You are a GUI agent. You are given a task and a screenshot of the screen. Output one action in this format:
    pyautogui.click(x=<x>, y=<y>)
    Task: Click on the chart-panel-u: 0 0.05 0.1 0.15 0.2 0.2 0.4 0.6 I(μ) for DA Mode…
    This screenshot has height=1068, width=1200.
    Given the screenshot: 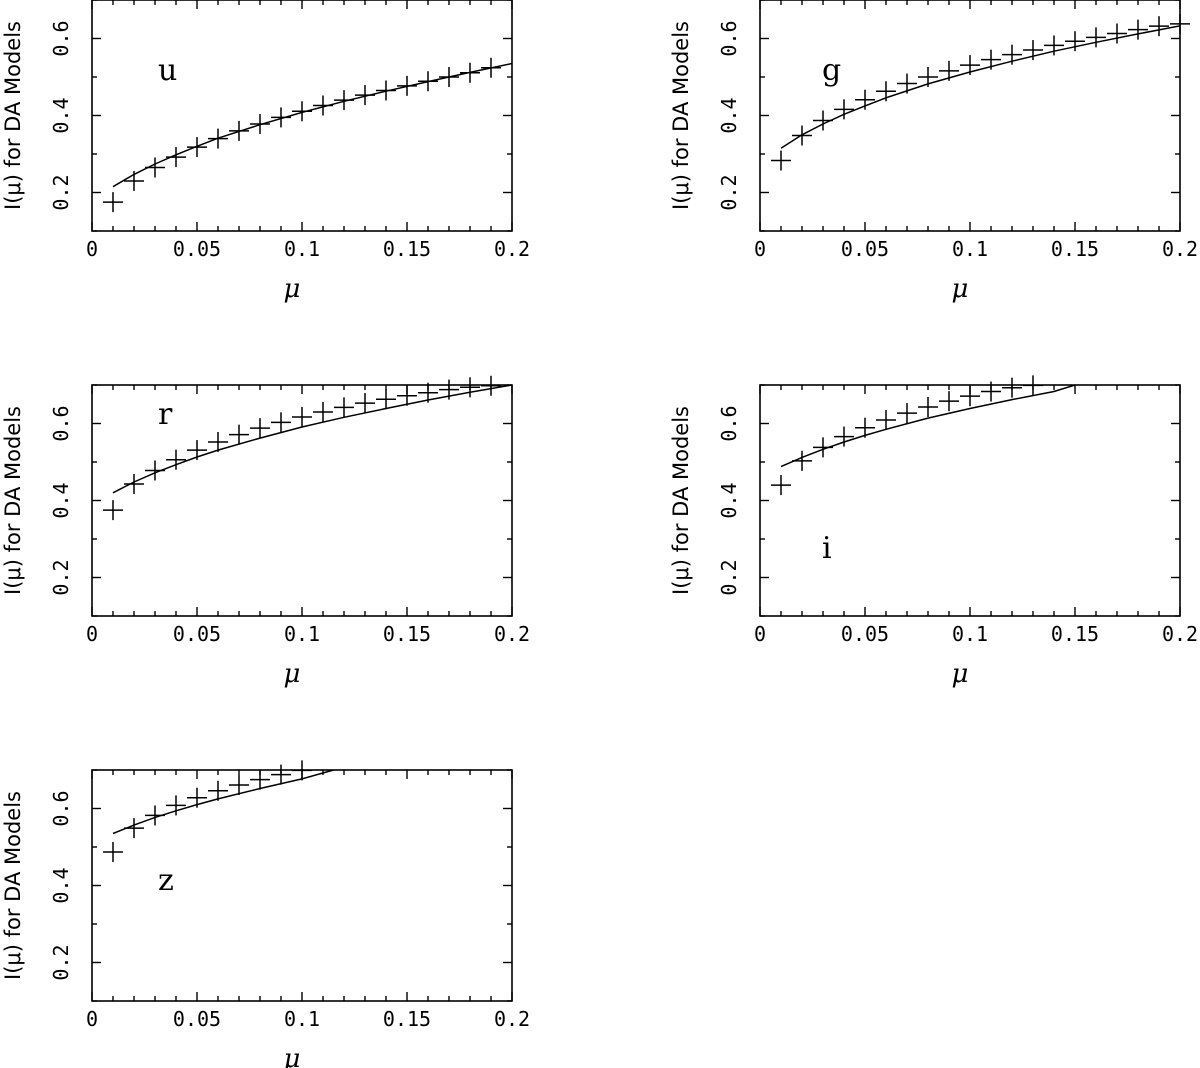 What is the action you would take?
    pyautogui.click(x=265, y=152)
    